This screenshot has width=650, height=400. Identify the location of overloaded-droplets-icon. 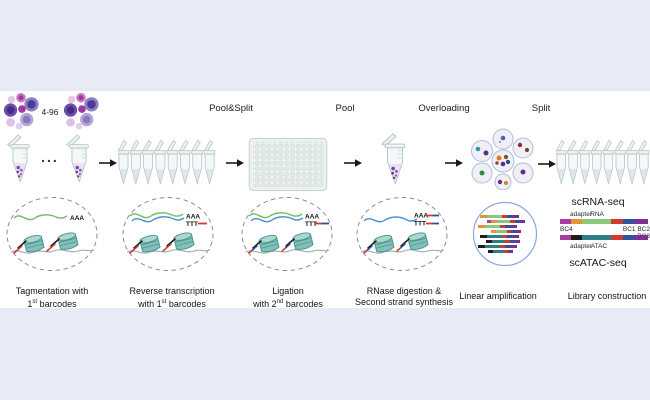
(502, 159).